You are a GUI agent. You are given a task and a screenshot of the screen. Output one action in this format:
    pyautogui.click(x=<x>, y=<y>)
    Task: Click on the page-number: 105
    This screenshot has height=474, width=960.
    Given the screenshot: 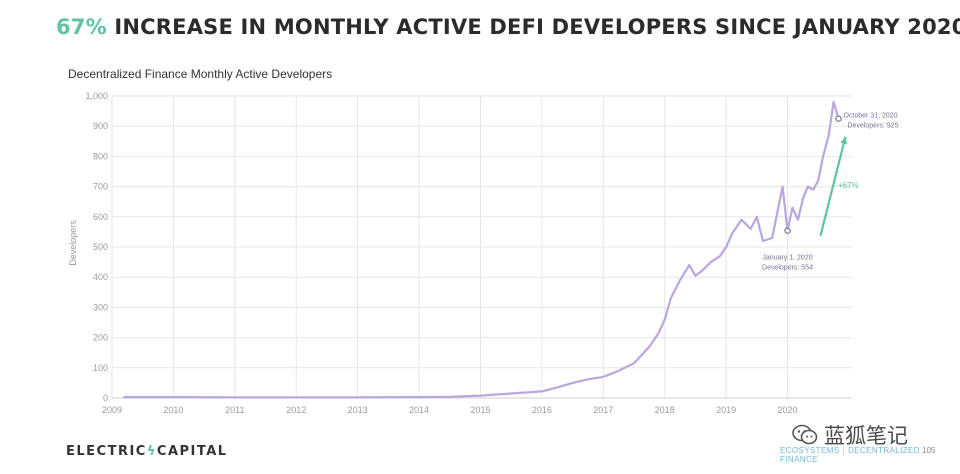 What is the action you would take?
    pyautogui.click(x=929, y=450)
    